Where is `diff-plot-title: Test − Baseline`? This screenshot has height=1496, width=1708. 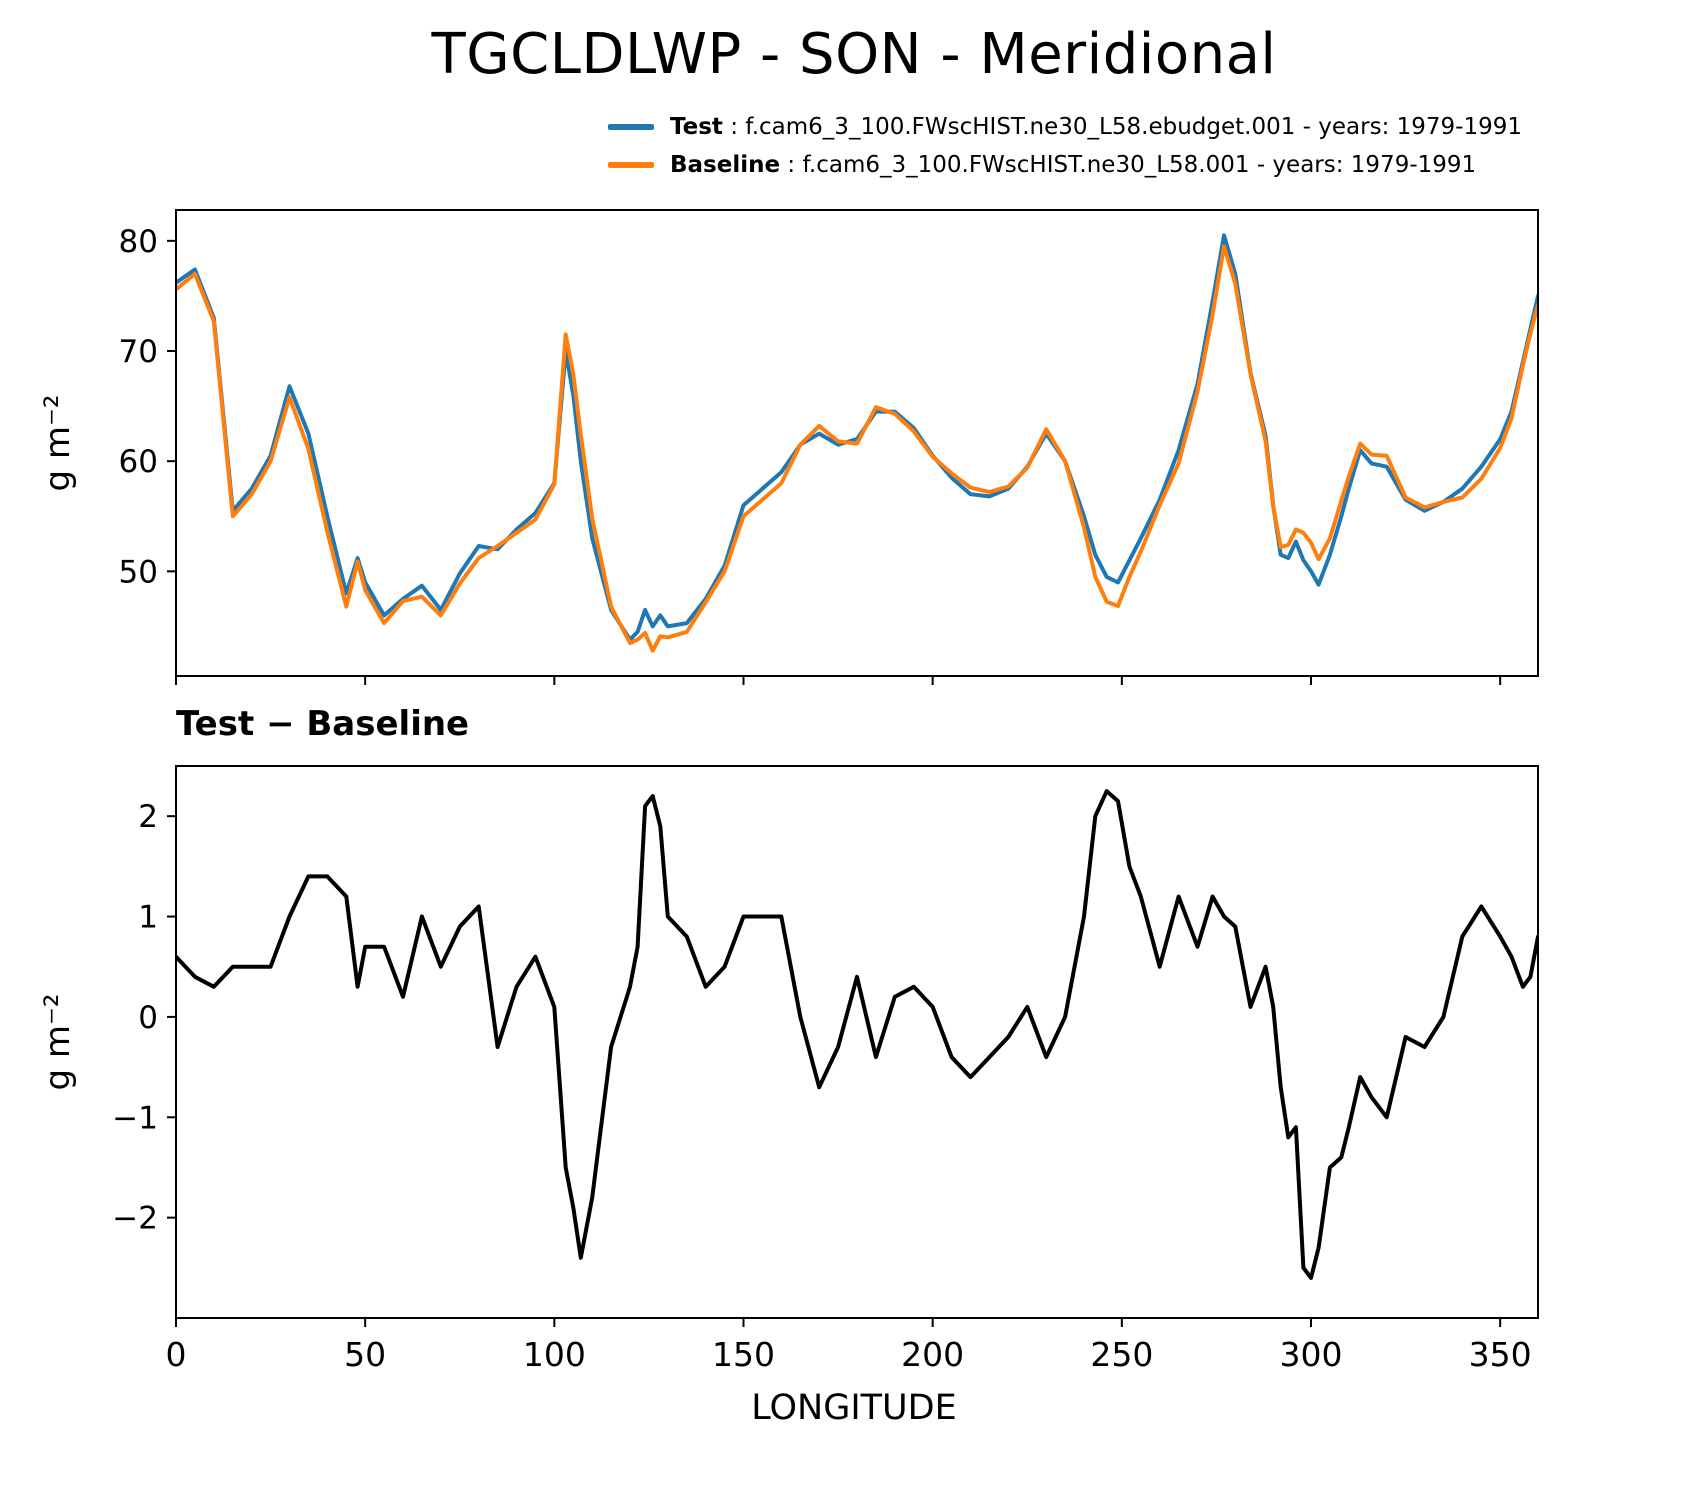 diff-plot-title: Test − Baseline is located at coordinates (323, 724).